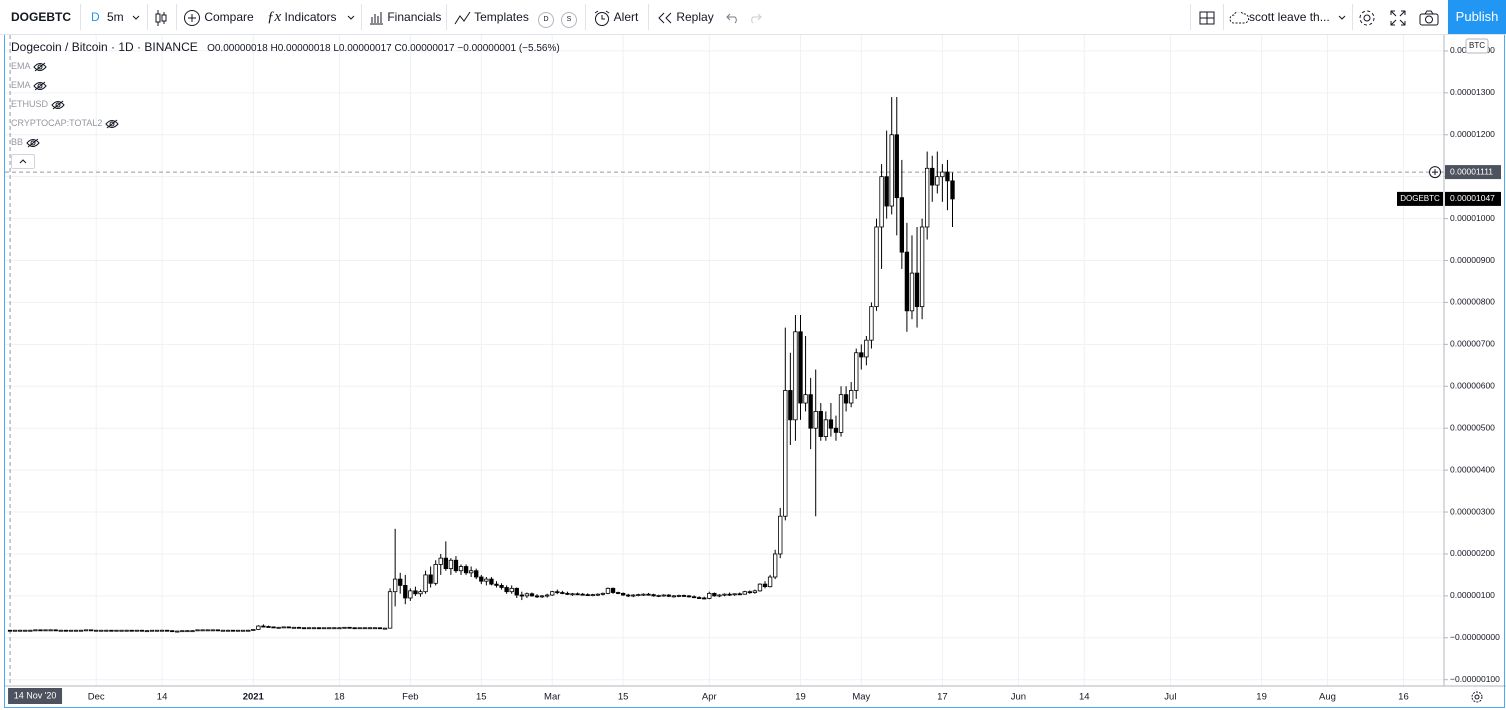  I want to click on financials-button: Financials, so click(405, 17).